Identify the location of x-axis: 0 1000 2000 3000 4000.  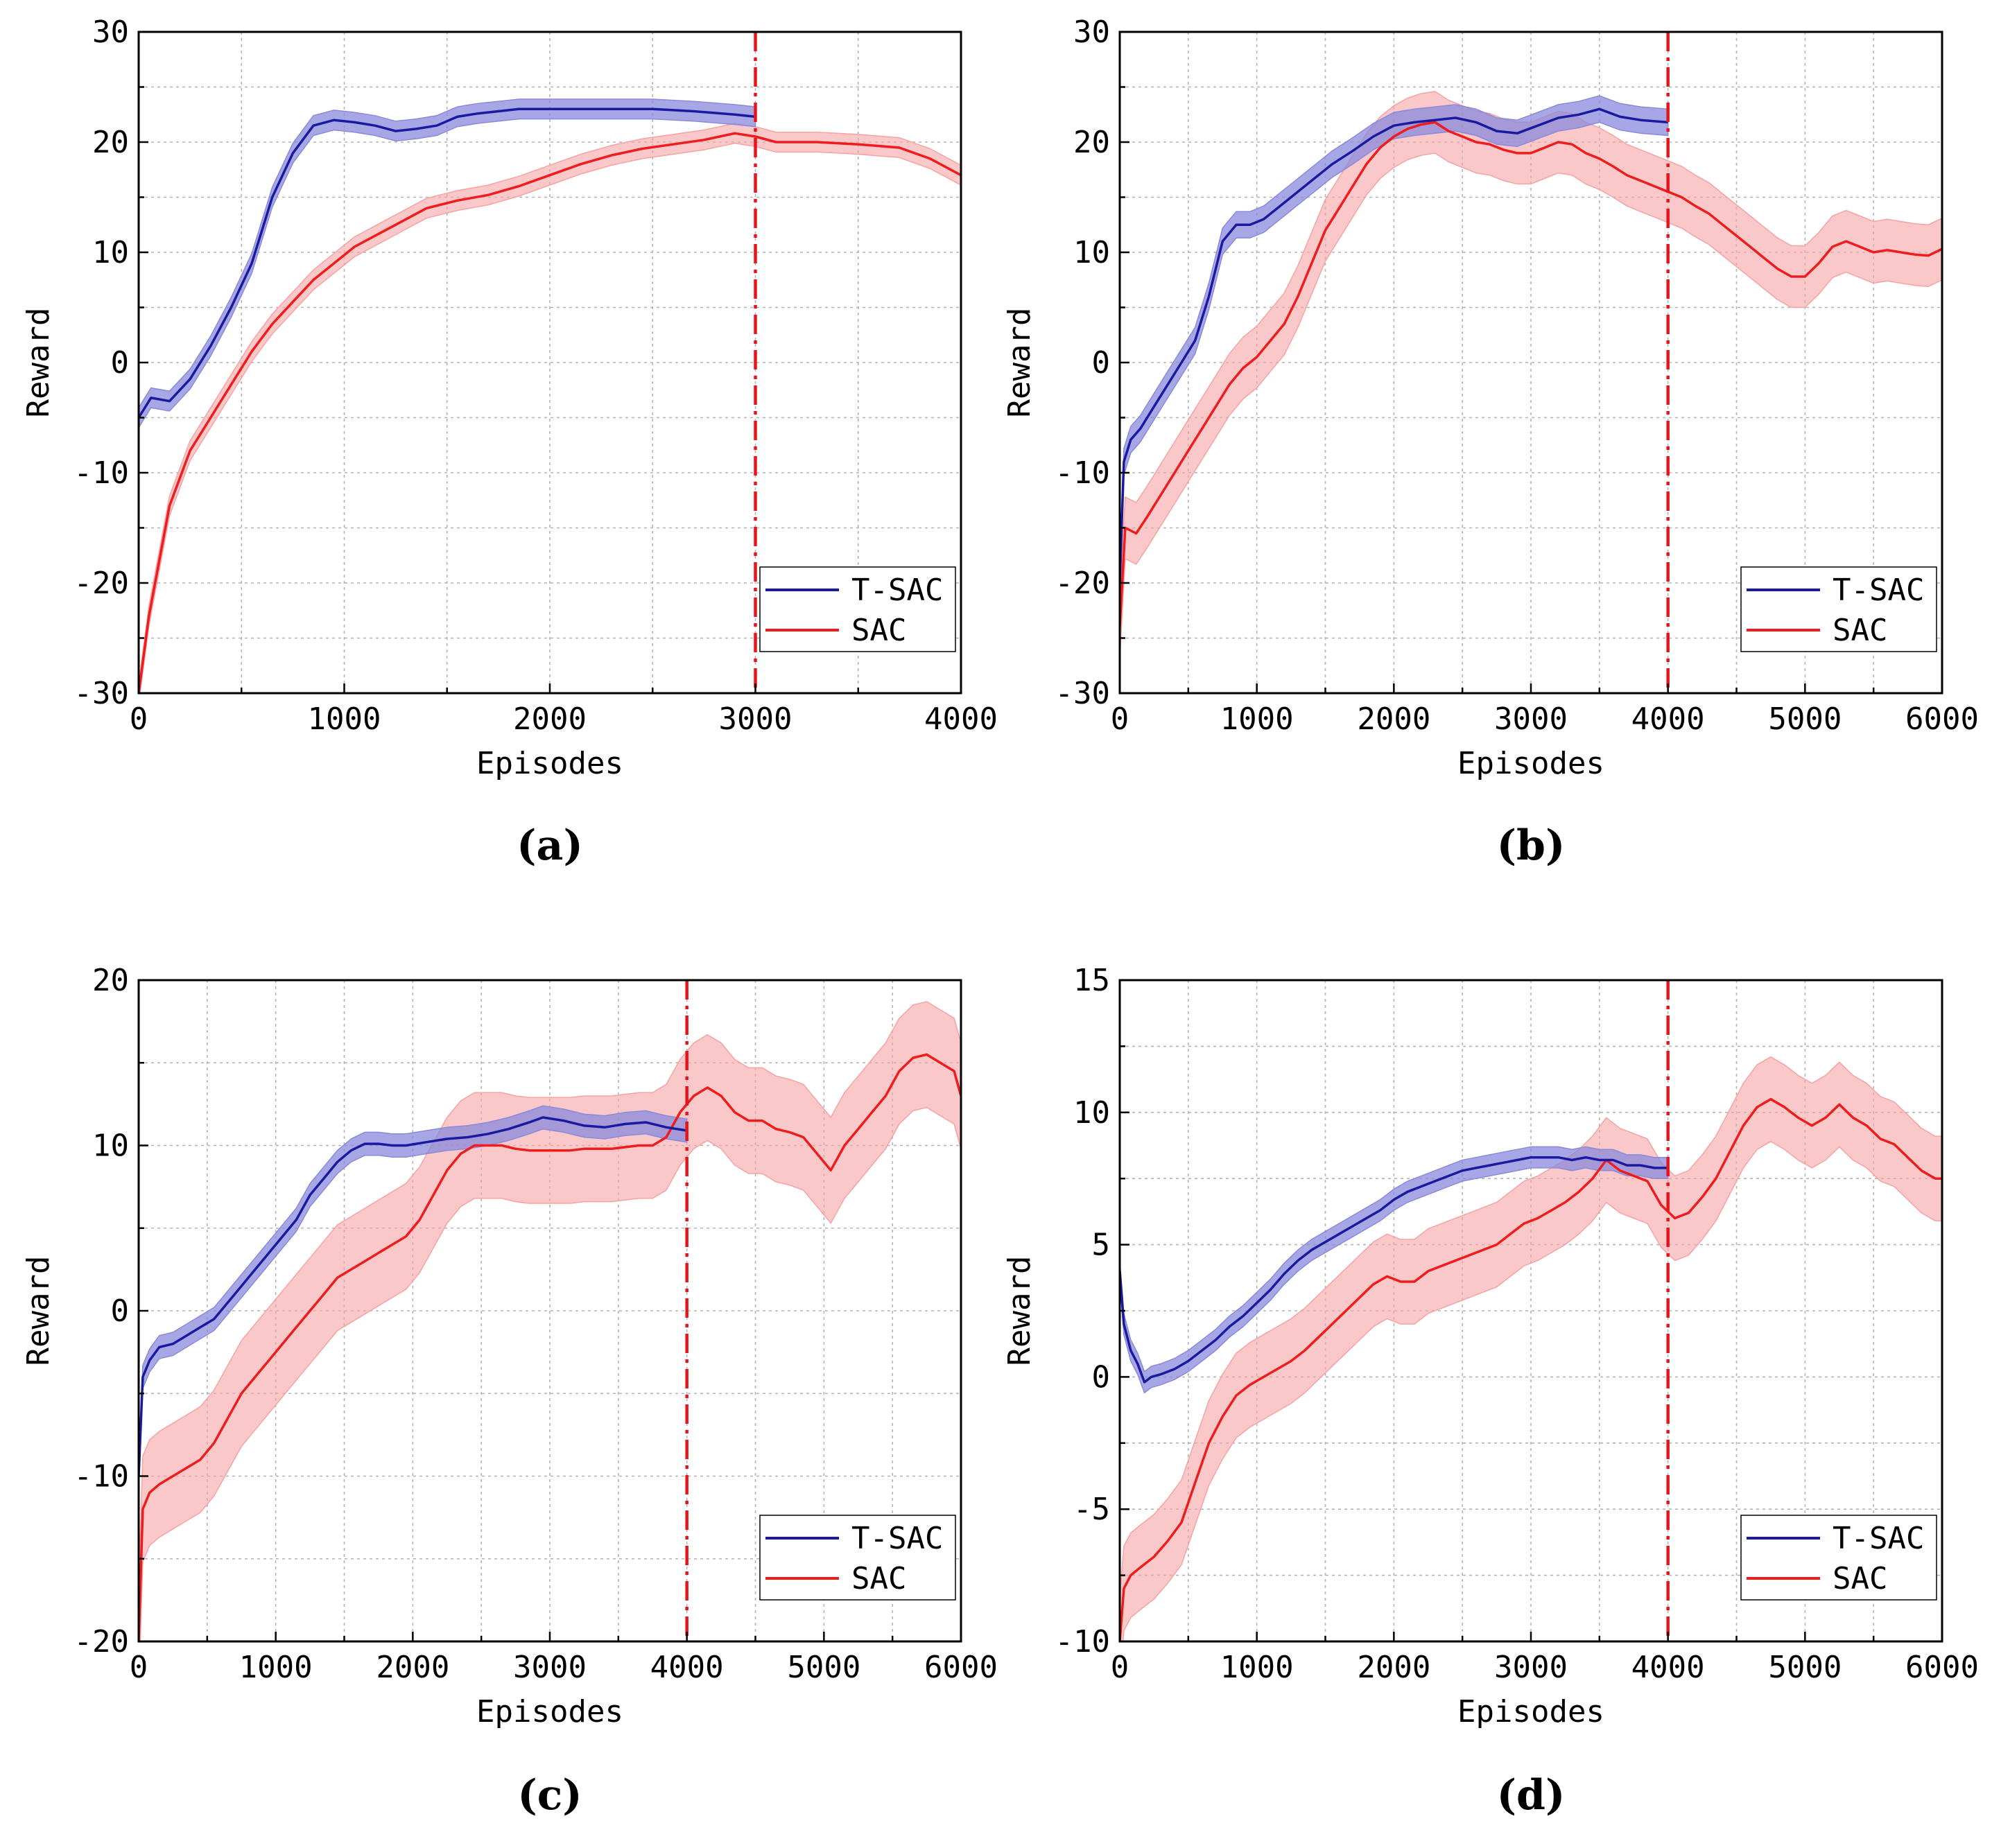
(564, 710).